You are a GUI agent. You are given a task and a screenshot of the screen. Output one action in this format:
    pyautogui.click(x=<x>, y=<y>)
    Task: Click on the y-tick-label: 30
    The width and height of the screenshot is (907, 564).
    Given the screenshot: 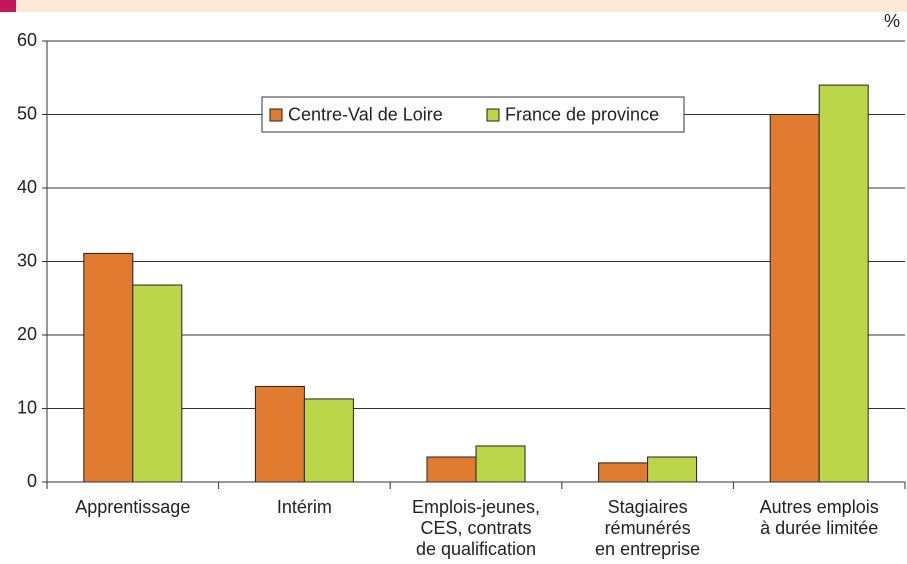 What is the action you would take?
    pyautogui.click(x=27, y=260)
    